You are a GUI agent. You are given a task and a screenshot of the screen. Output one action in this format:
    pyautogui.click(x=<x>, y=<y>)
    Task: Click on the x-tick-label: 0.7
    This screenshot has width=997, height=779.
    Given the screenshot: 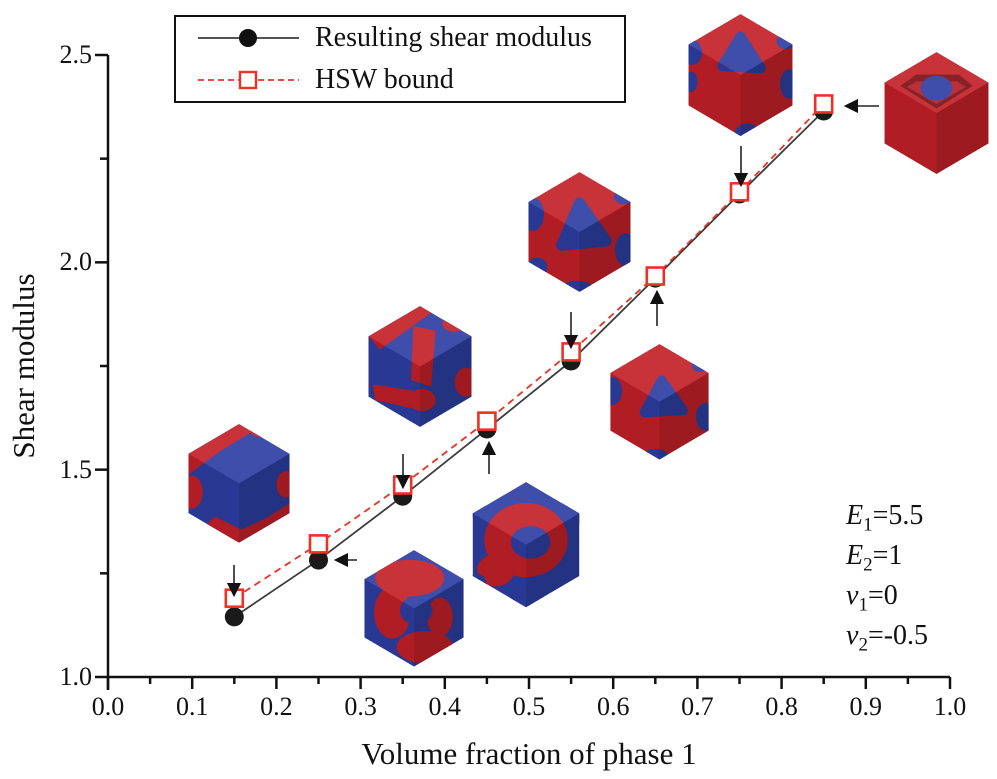 What is the action you would take?
    pyautogui.click(x=697, y=706)
    